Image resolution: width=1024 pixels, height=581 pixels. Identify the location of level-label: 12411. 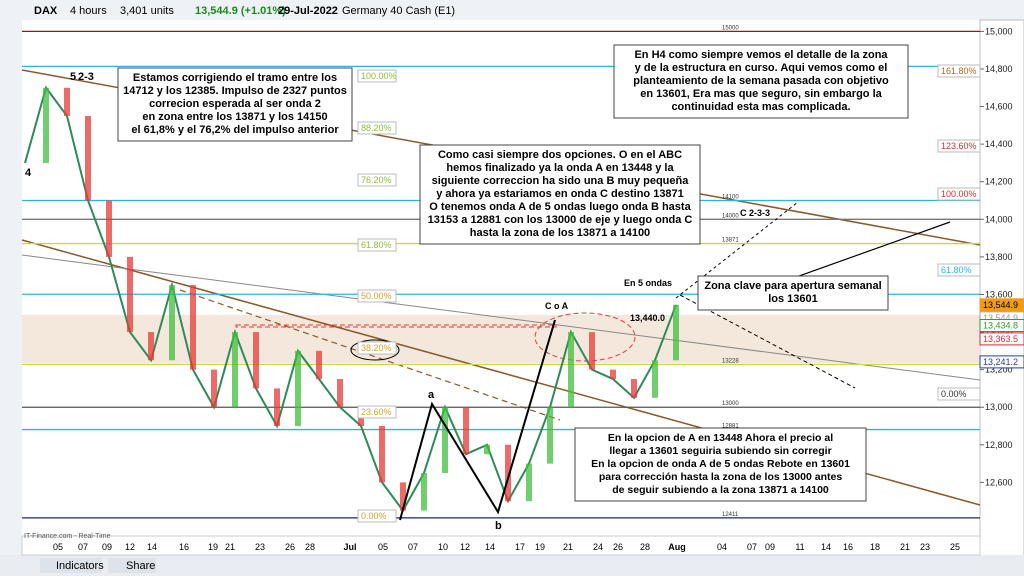
(730, 515).